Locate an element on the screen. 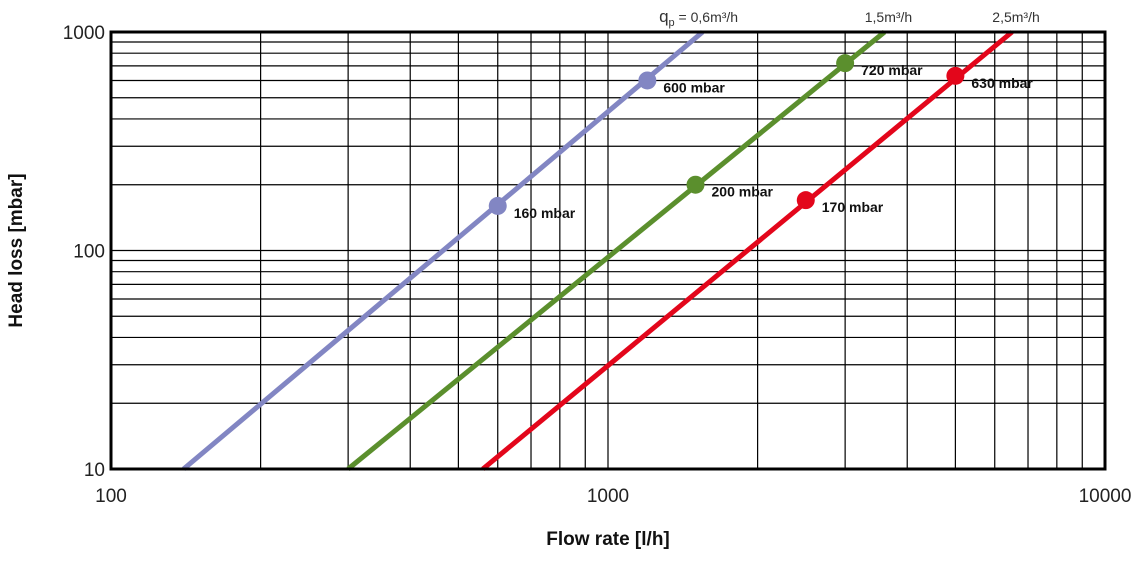 This screenshot has height=563, width=1144. series-name-label: 1,5m³/h is located at coordinates (888, 17).